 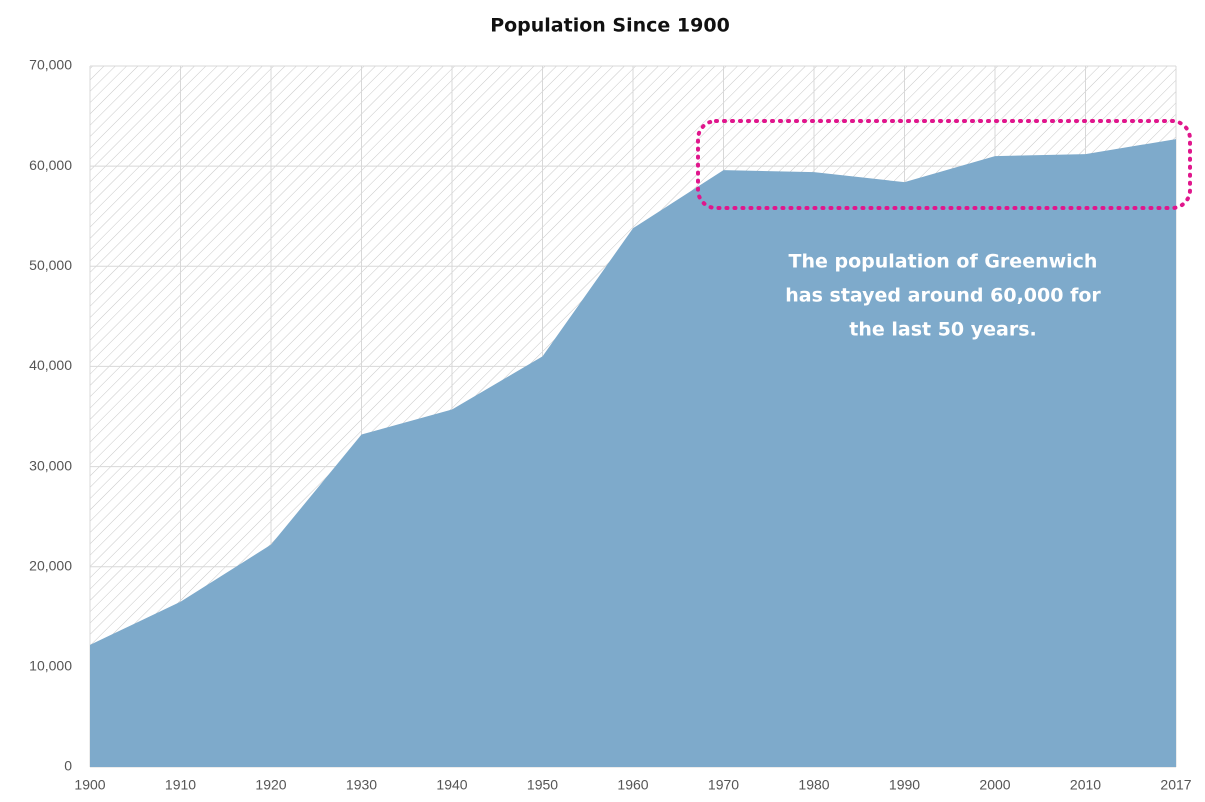 I want to click on x-tick-label: 1930, so click(x=361, y=785).